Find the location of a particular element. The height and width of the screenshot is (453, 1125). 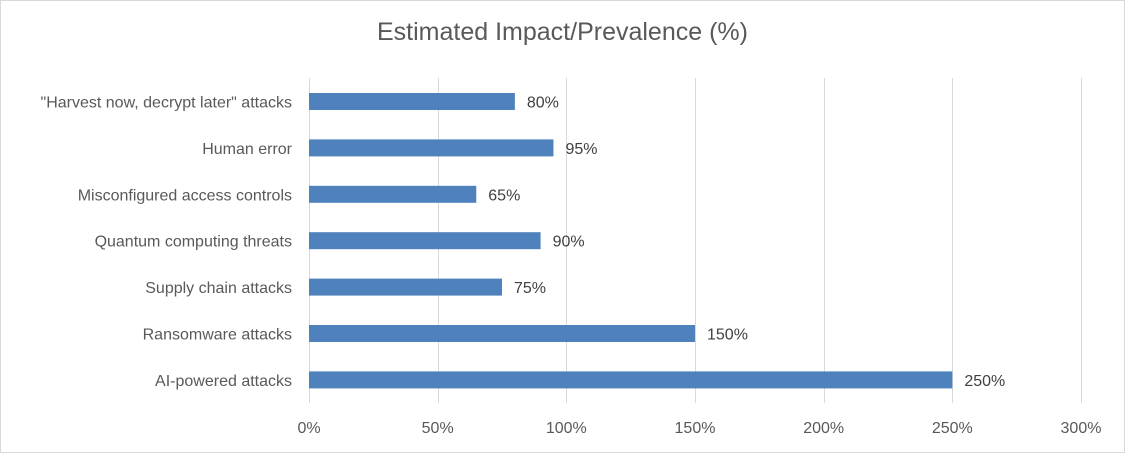

data-label: 80% is located at coordinates (543, 103).